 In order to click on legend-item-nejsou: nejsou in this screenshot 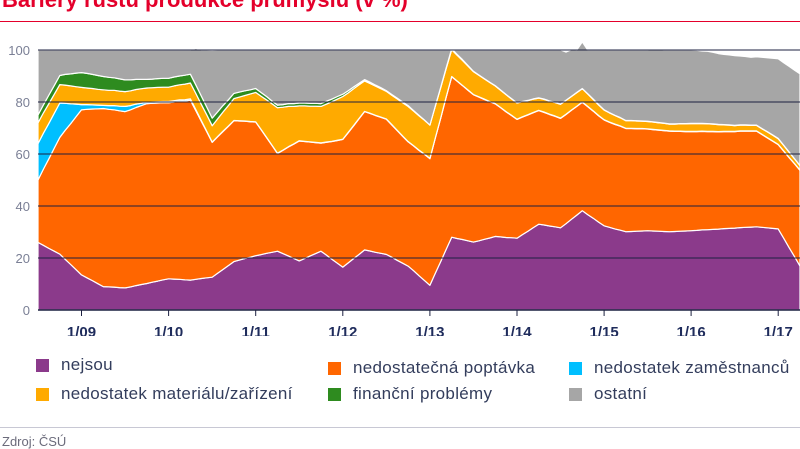, I will do `click(74, 365)`.